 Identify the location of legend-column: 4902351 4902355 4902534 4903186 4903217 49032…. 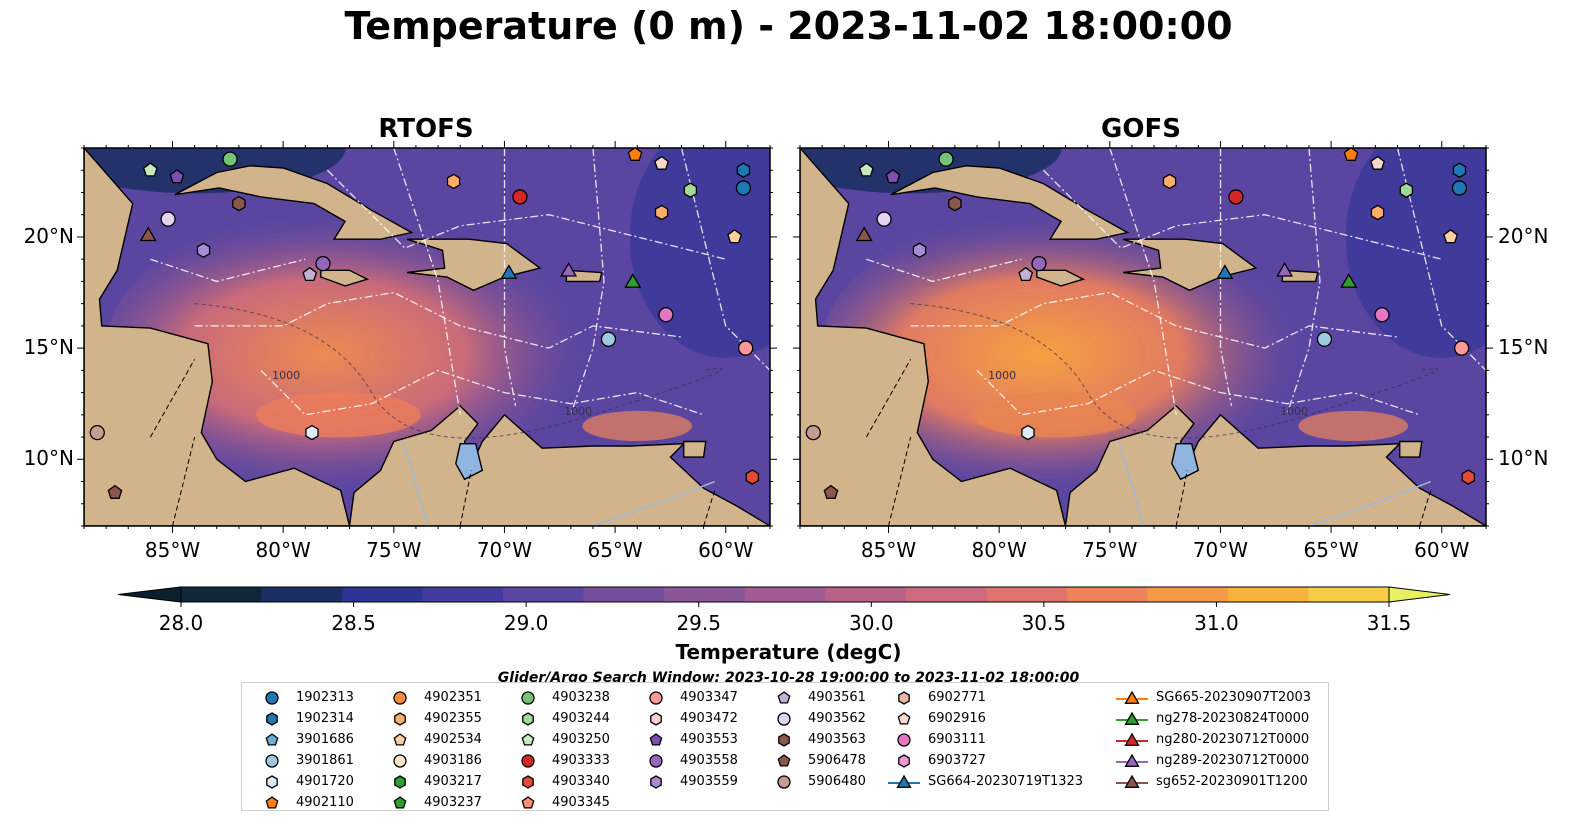
(432, 750).